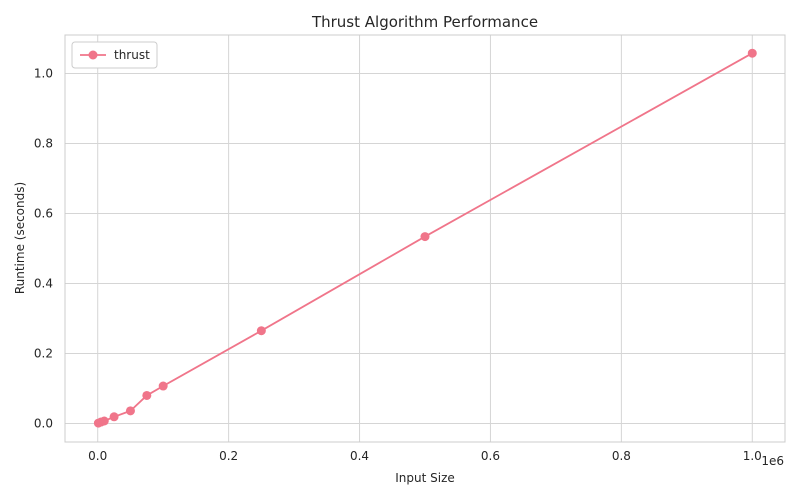 The width and height of the screenshot is (800, 500). What do you see at coordinates (359, 456) in the screenshot?
I see `x-tick-label: 0.4` at bounding box center [359, 456].